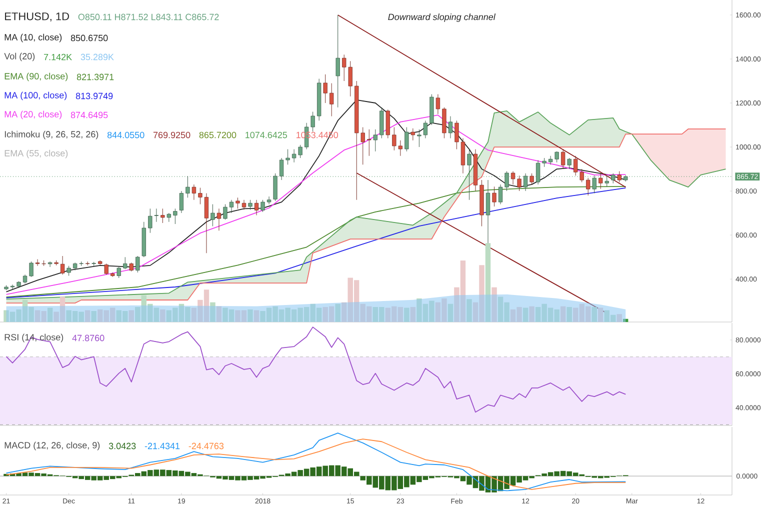 This screenshot has width=768, height=512. I want to click on text: EMA (90, close), so click(36, 77).